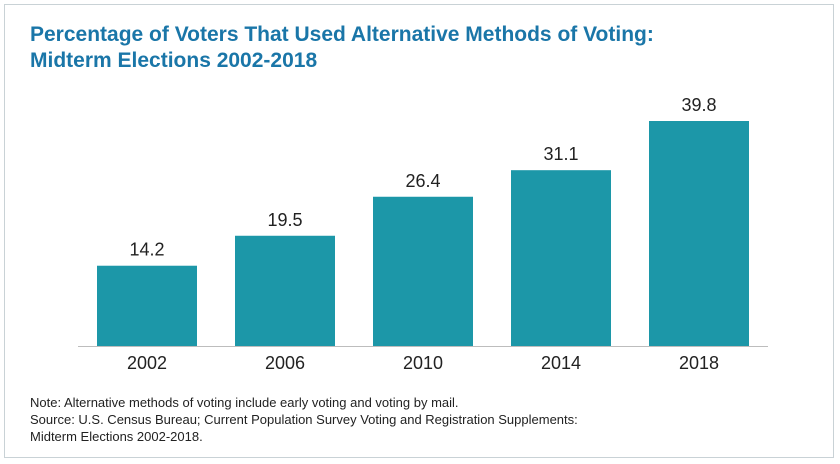 This screenshot has height=464, width=840. I want to click on value-label-2018: 39.8, so click(698, 105).